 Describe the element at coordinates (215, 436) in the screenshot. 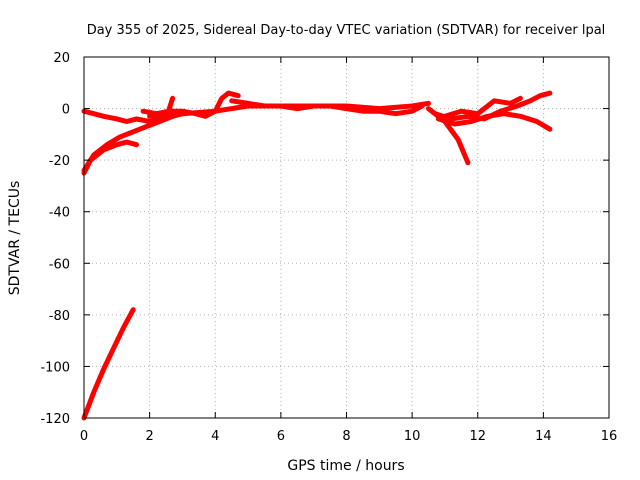

I see `x-tick-label: 4` at that location.